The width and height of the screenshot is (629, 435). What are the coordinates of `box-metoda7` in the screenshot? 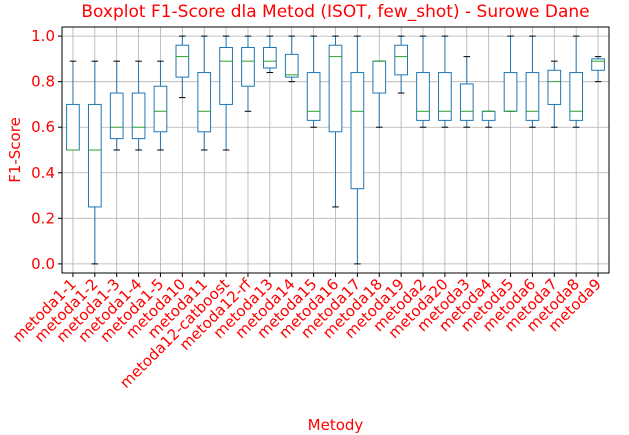 It's located at (554, 94).